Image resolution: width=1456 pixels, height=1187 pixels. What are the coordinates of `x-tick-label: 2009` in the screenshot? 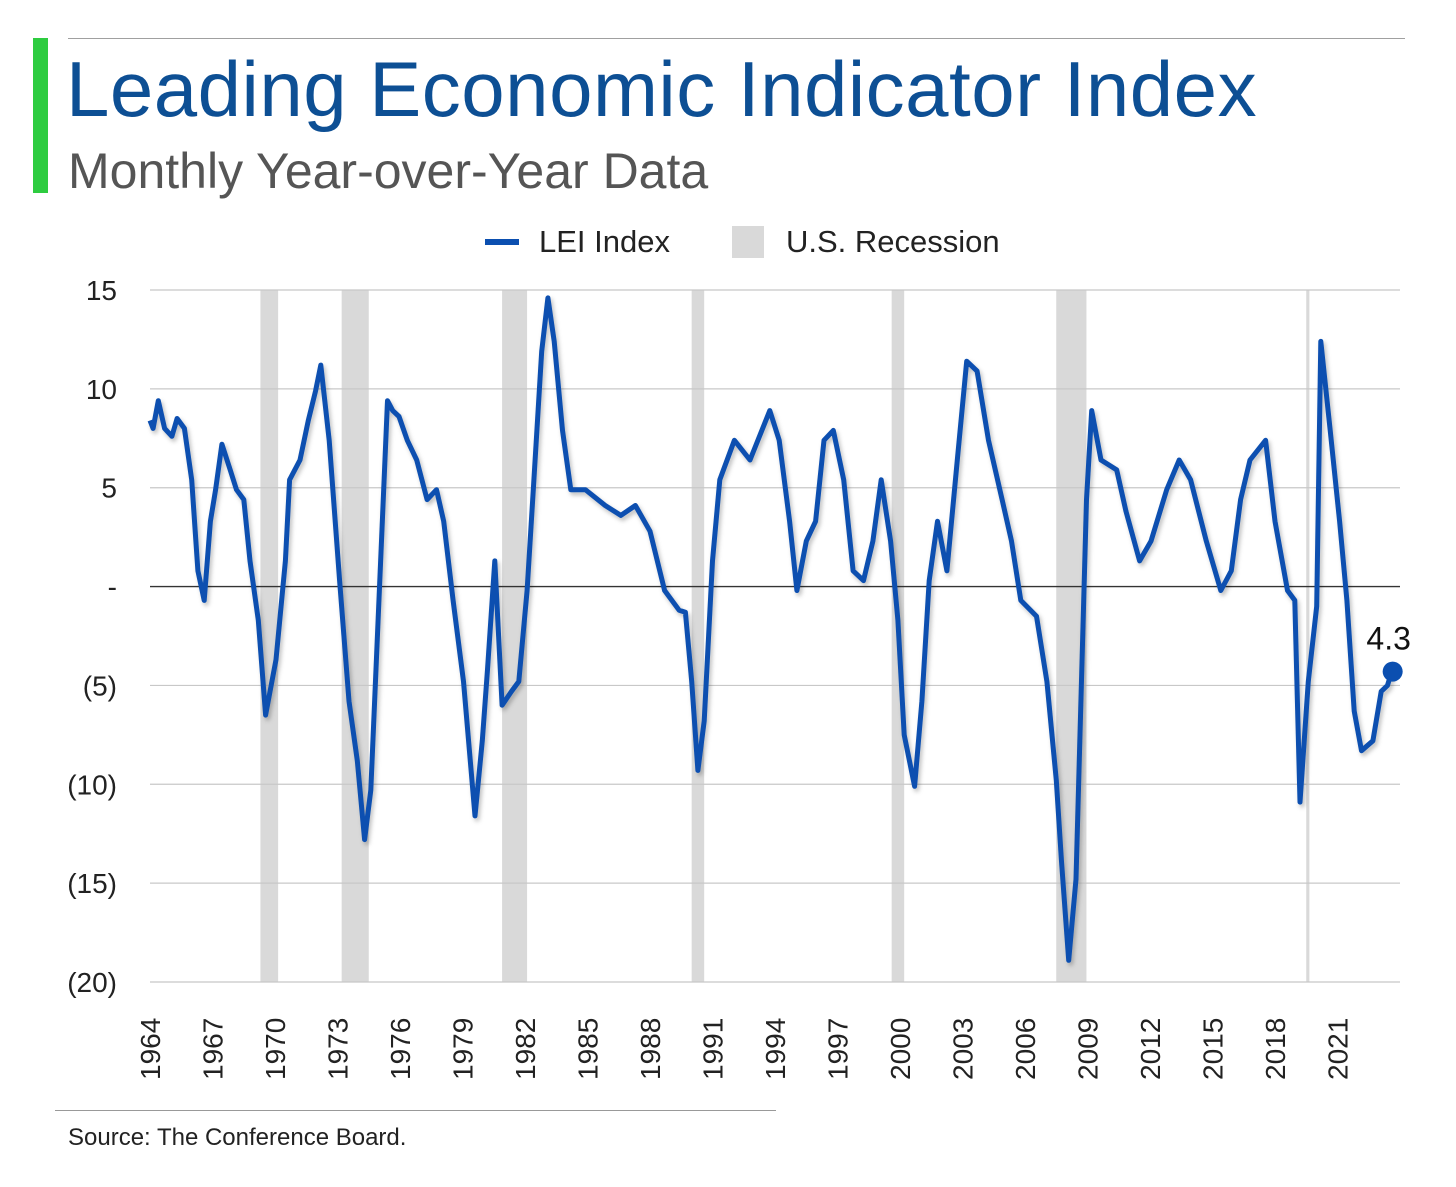 It's located at (1088, 1049).